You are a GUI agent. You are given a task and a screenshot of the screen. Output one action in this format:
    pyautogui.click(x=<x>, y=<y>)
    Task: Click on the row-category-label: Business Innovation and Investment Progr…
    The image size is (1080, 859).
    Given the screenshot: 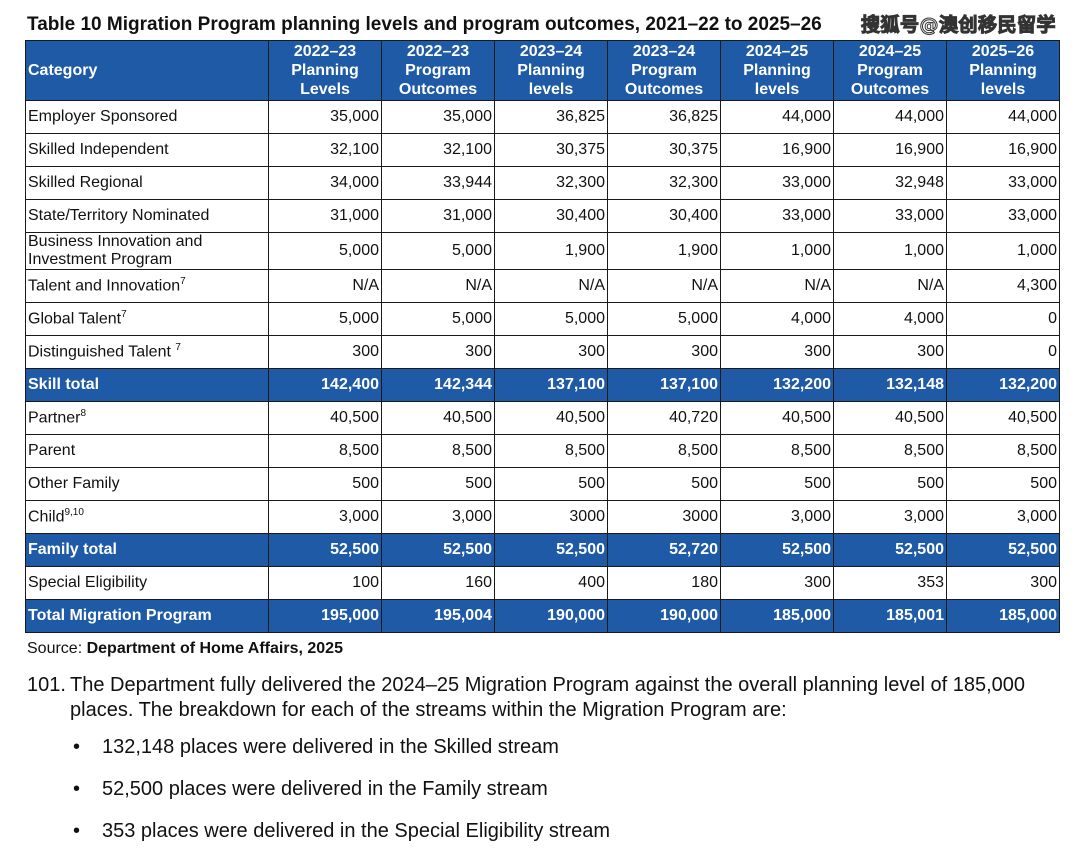 What is the action you would take?
    pyautogui.click(x=115, y=251)
    